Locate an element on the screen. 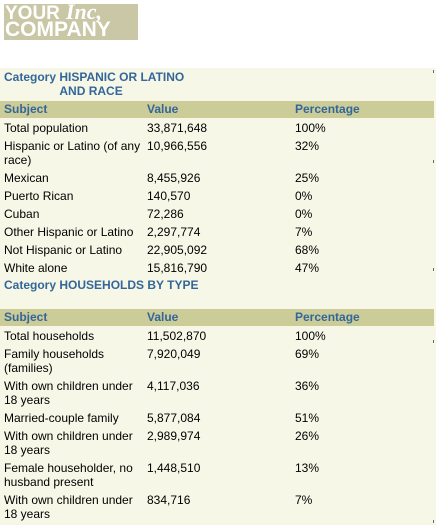 This screenshot has width=438, height=525. cell-percentage: 68% is located at coordinates (307, 250).